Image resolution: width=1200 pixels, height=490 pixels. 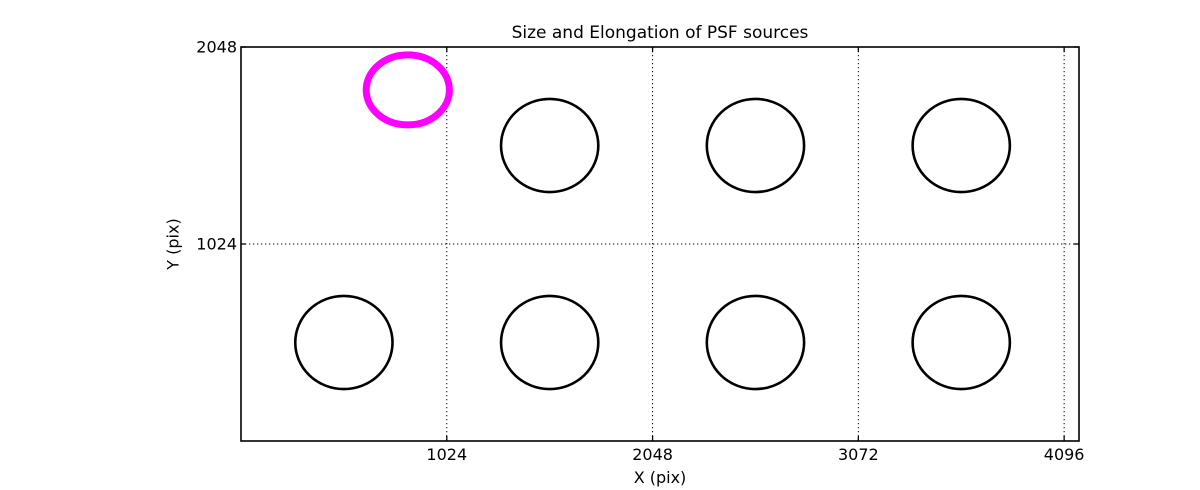 What do you see at coordinates (858, 454) in the screenshot?
I see `x-tick-label-3072: 3072` at bounding box center [858, 454].